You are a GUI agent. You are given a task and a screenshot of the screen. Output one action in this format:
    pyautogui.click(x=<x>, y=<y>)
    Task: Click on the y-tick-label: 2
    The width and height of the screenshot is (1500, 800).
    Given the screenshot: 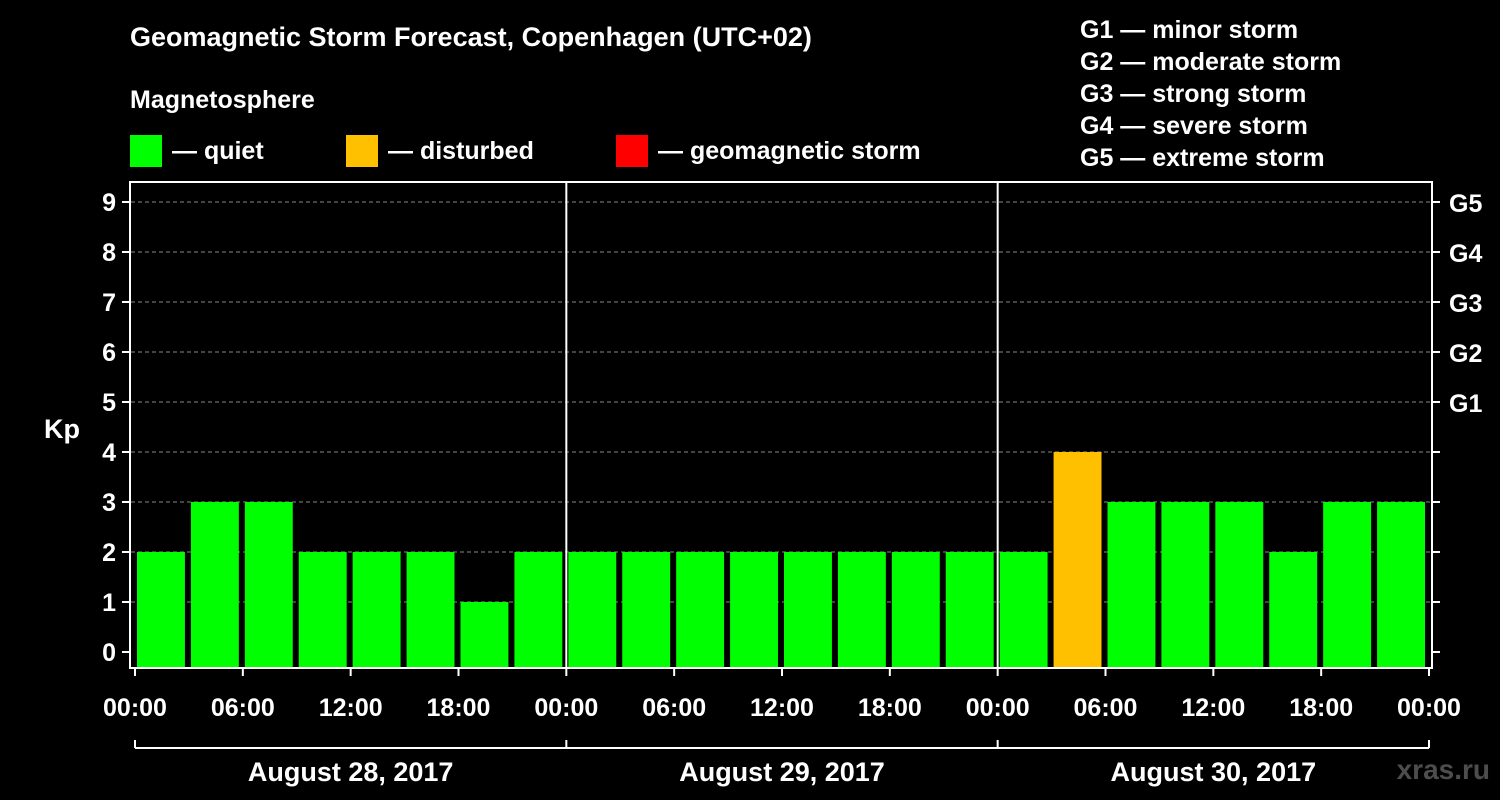 What is the action you would take?
    pyautogui.click(x=109, y=553)
    